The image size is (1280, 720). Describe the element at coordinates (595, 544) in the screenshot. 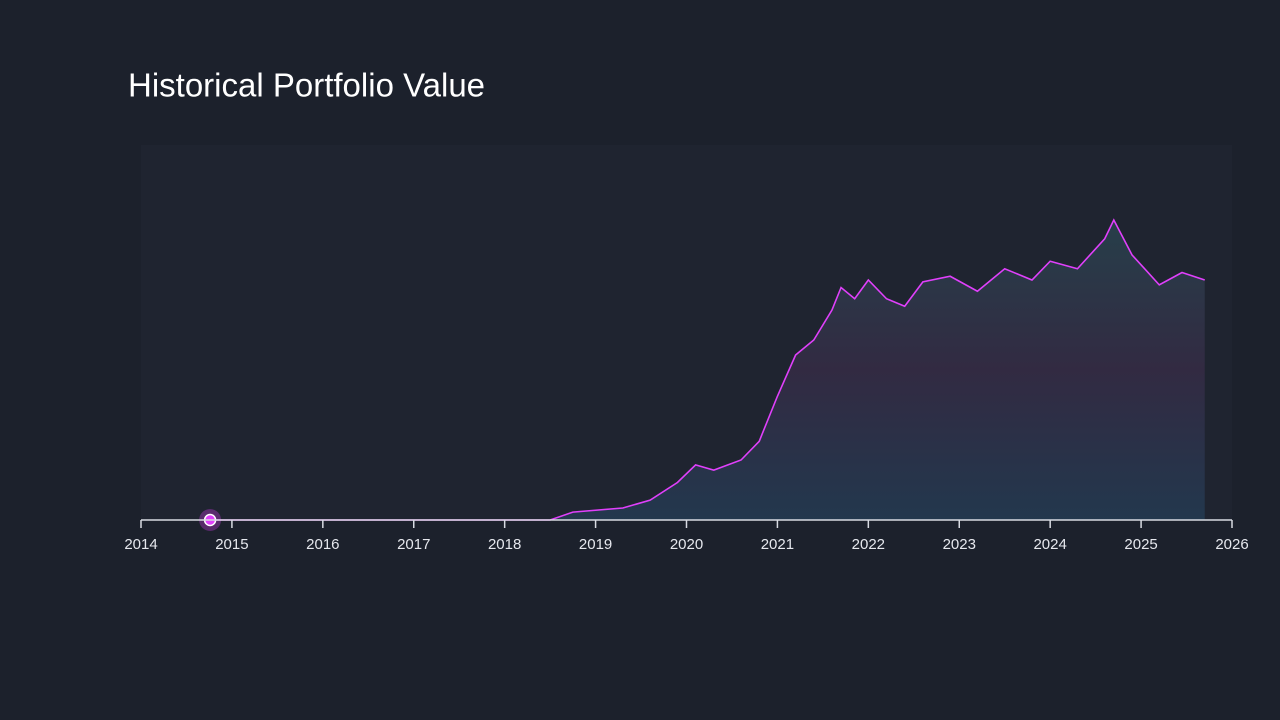

I see `x-tick-label: 2019` at that location.